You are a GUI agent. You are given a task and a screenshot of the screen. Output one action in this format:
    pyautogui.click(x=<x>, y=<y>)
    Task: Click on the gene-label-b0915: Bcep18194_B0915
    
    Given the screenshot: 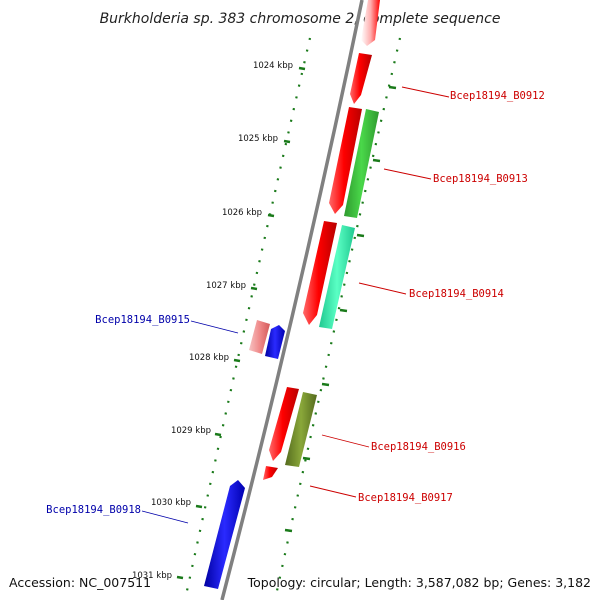 What is the action you would take?
    pyautogui.click(x=142, y=320)
    